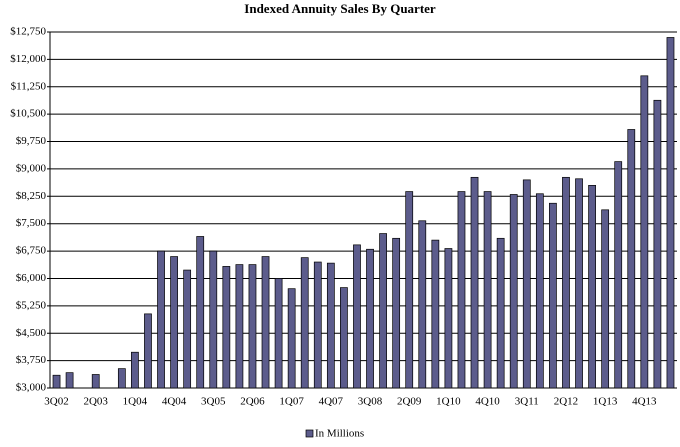  Describe the element at coordinates (605, 402) in the screenshot. I see `x-tick-label: 1Q13` at that location.